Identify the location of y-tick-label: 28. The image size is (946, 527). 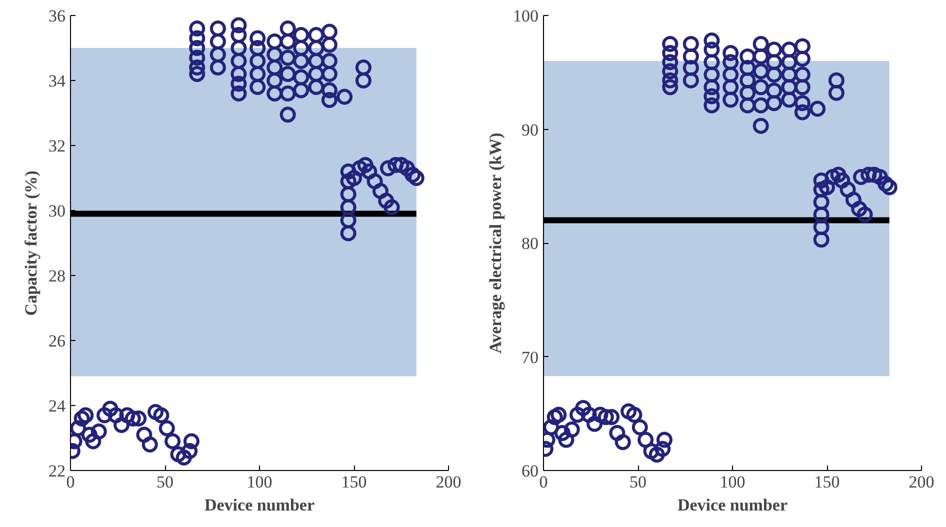
(57, 276).